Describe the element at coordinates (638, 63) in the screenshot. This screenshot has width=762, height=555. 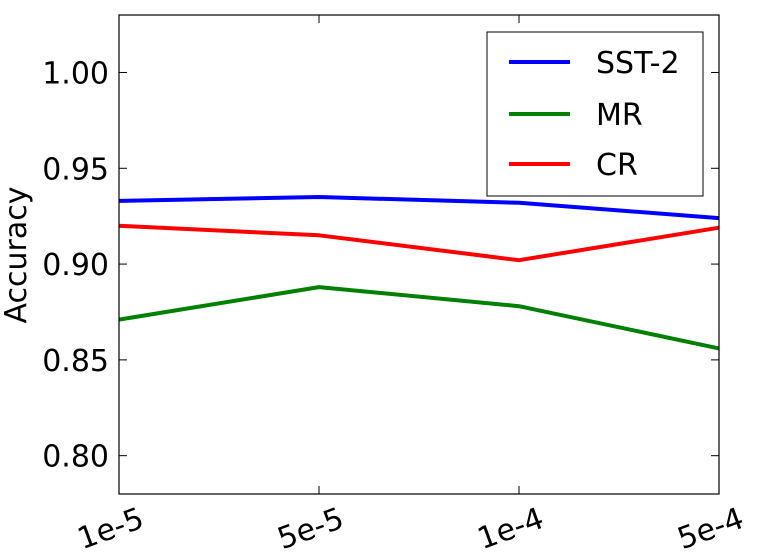
I see `legend-label: SST-2` at that location.